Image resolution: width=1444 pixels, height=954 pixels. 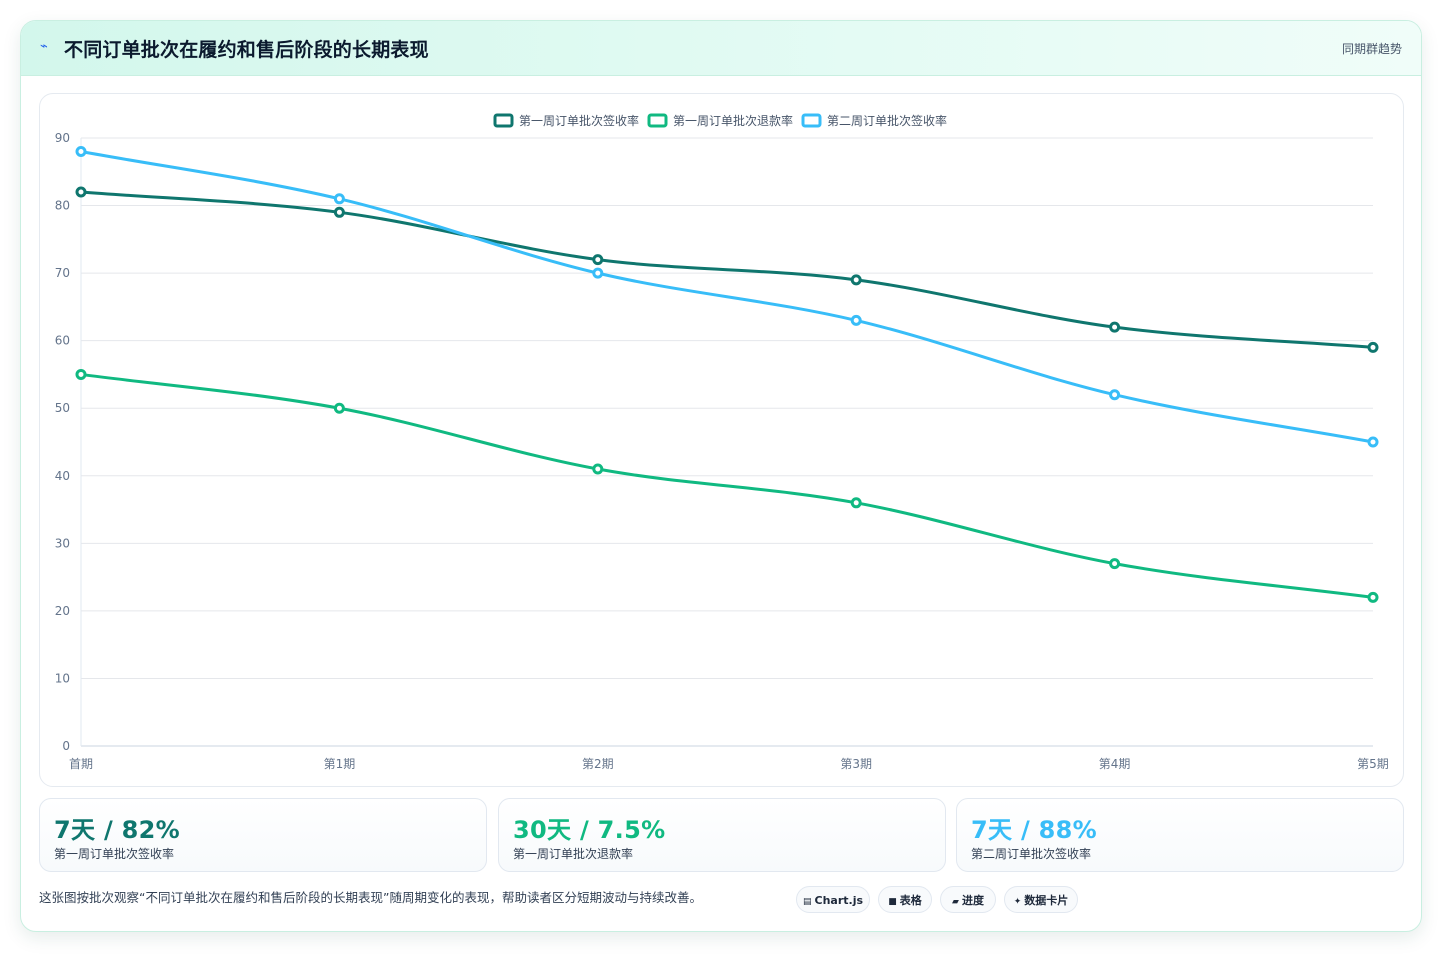 What do you see at coordinates (892, 902) in the screenshot?
I see `table-icon: ■` at bounding box center [892, 902].